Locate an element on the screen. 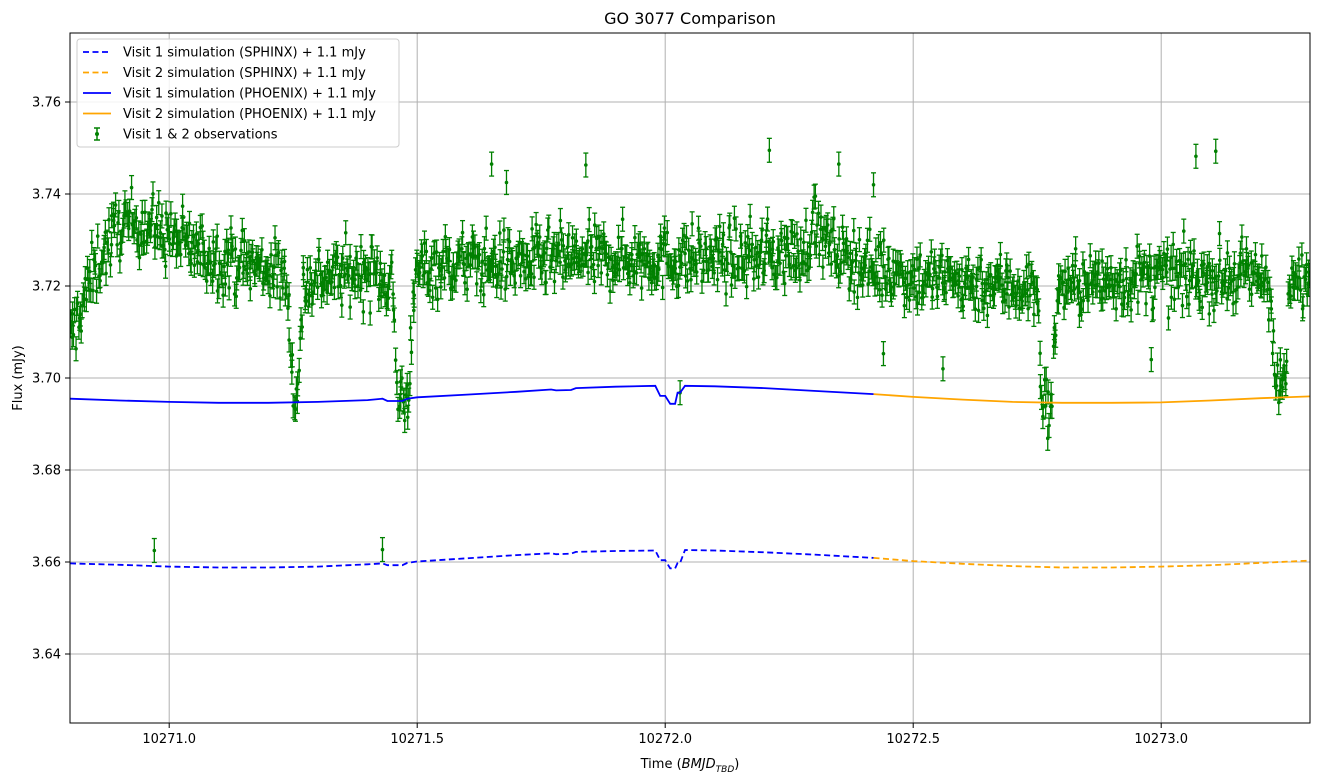 Image resolution: width=1320 pixels, height=782 pixels. legend-box is located at coordinates (238, 93).